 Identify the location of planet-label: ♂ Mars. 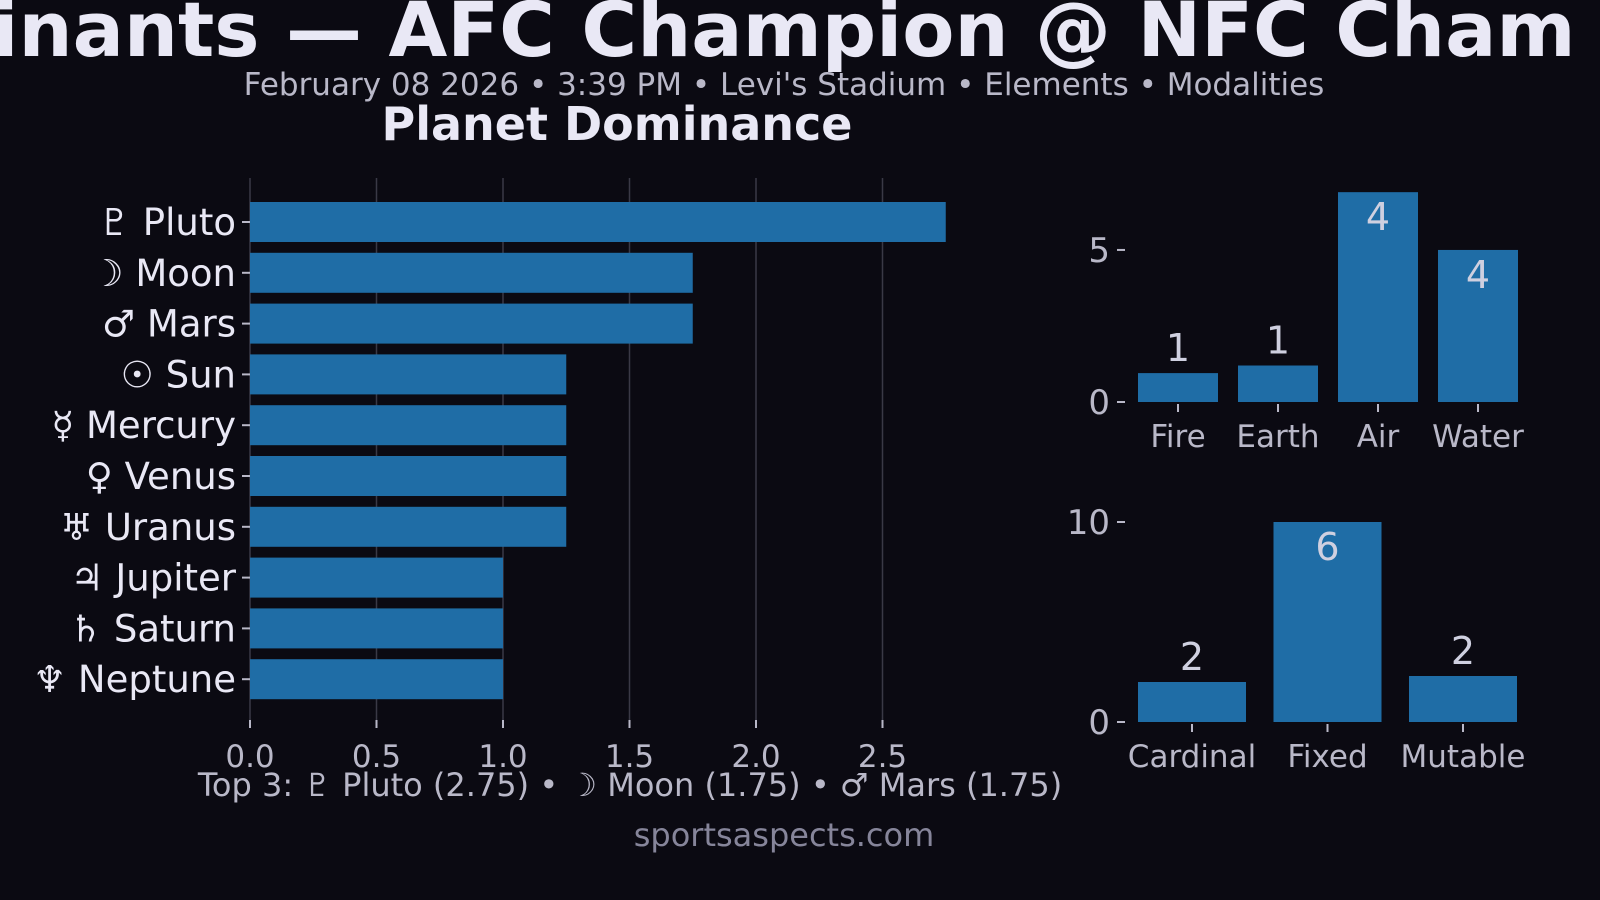
(169, 324).